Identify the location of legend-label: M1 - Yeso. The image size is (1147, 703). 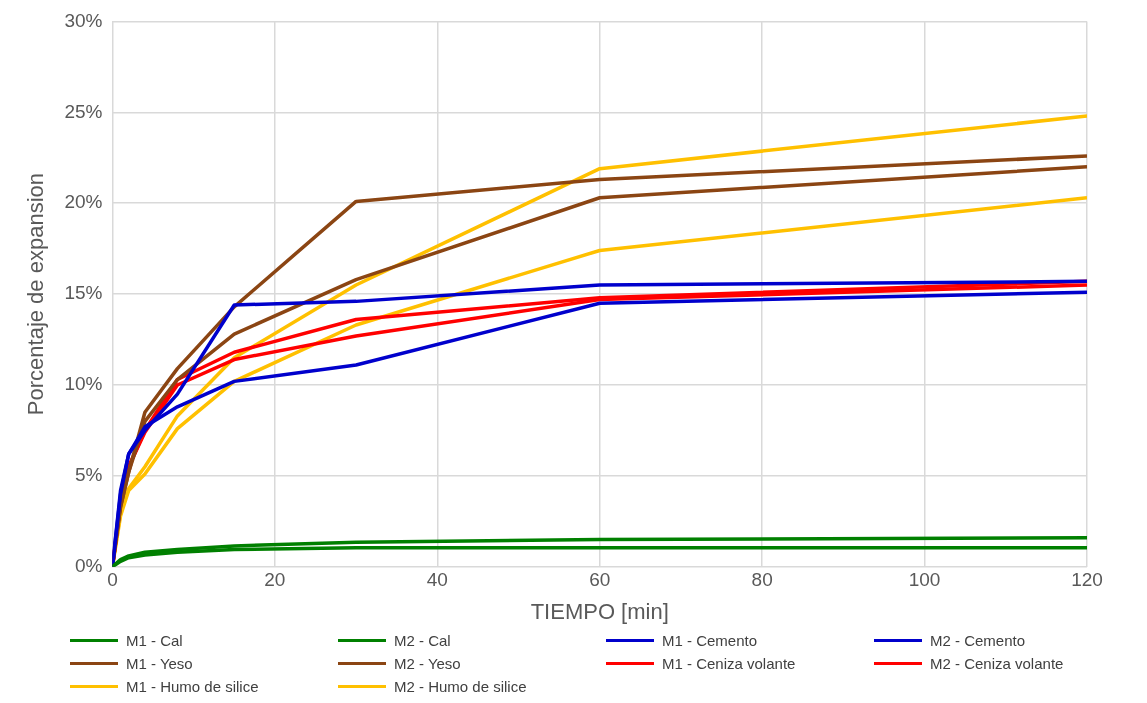
(159, 663).